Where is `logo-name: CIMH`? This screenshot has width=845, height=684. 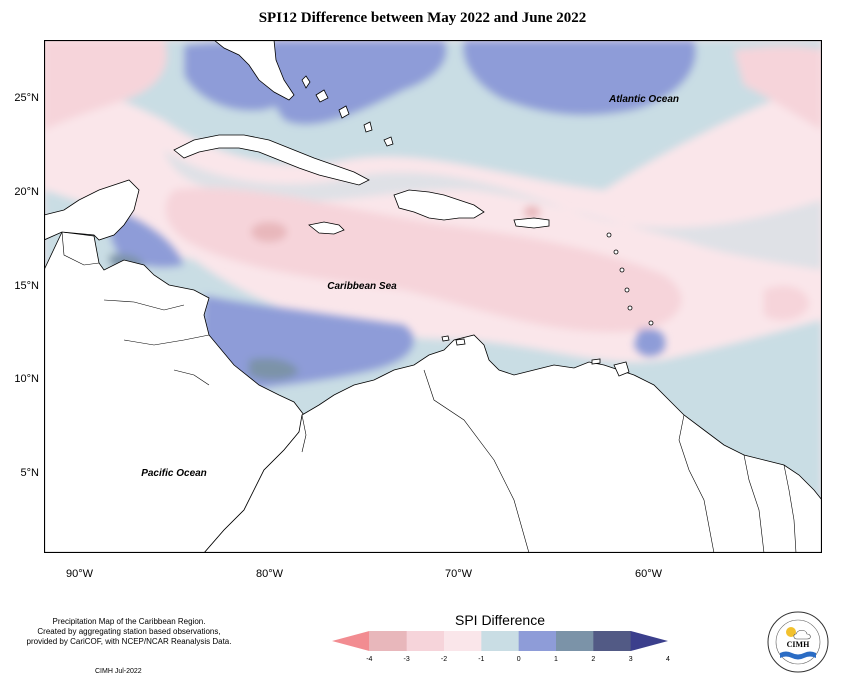
logo-name: CIMH is located at coordinates (798, 644).